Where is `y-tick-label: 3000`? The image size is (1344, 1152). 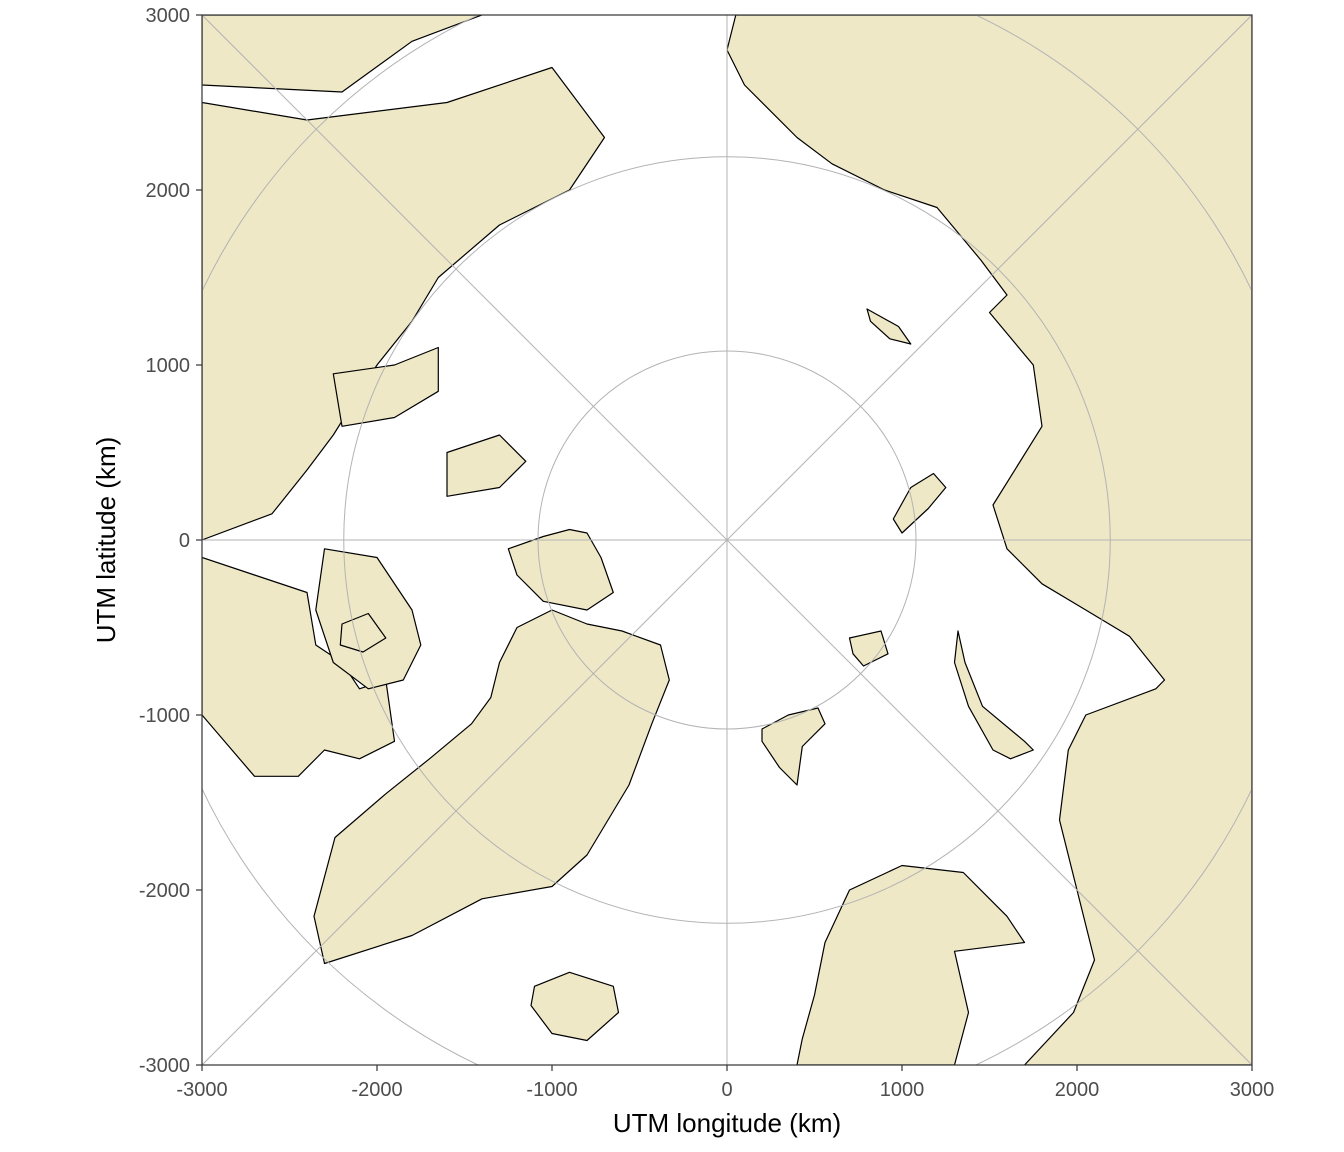
y-tick-label: 3000 is located at coordinates (168, 16).